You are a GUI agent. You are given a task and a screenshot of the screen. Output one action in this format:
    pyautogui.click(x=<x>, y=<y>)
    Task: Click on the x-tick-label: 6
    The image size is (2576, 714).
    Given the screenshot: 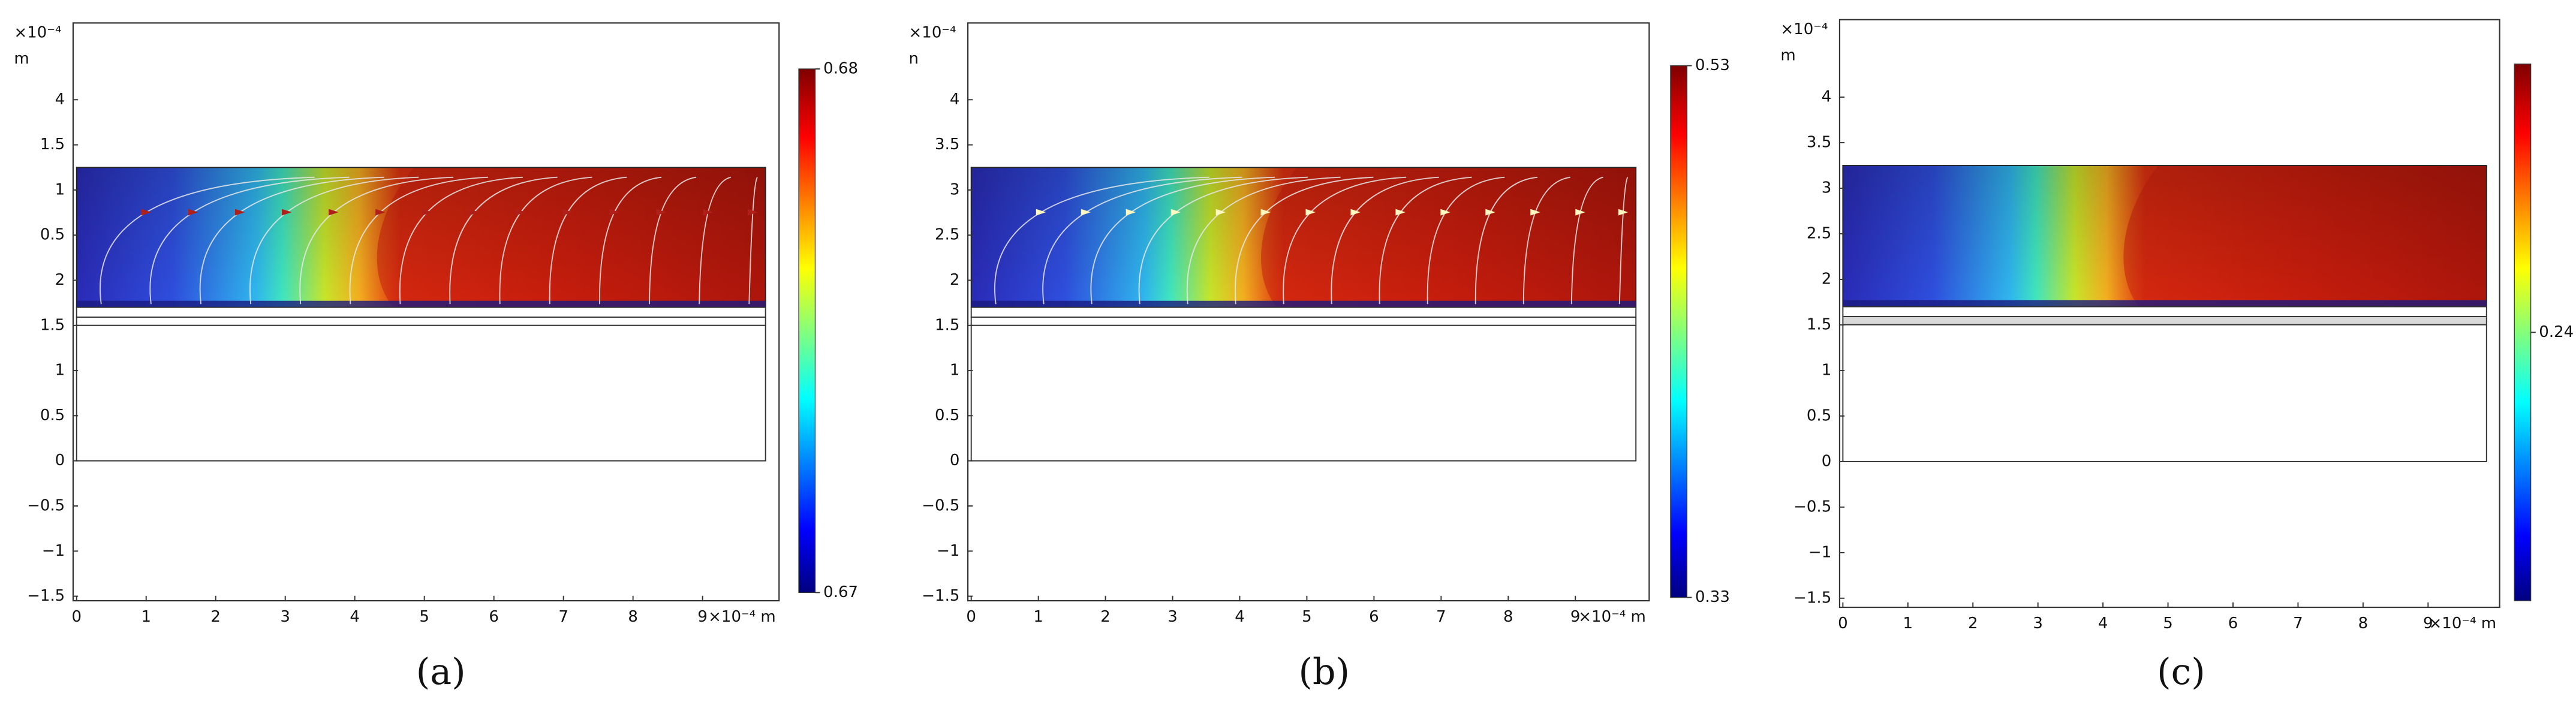 What is the action you would take?
    pyautogui.click(x=2233, y=623)
    